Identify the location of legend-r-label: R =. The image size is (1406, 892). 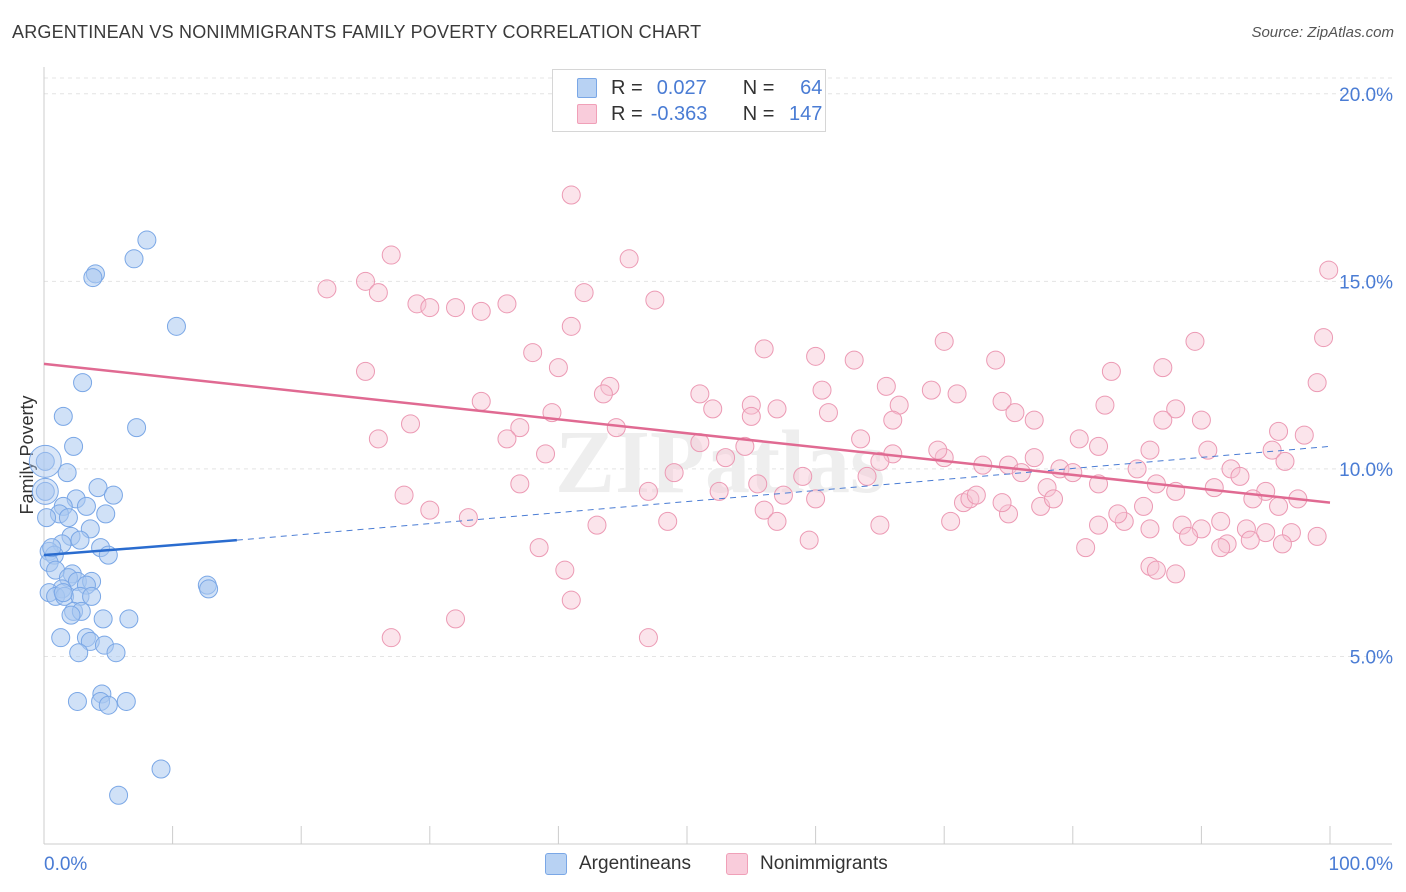
(627, 113).